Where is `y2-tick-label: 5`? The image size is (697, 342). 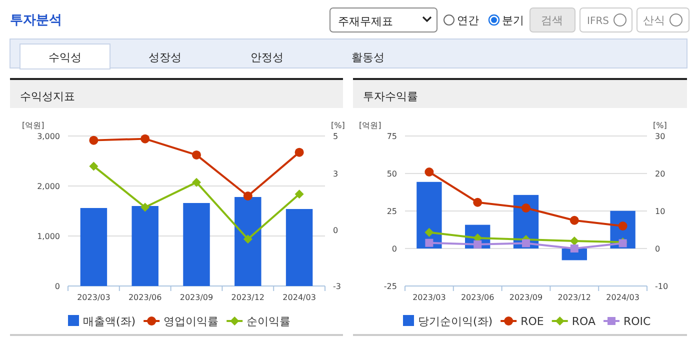 y2-tick-label: 5 is located at coordinates (335, 136).